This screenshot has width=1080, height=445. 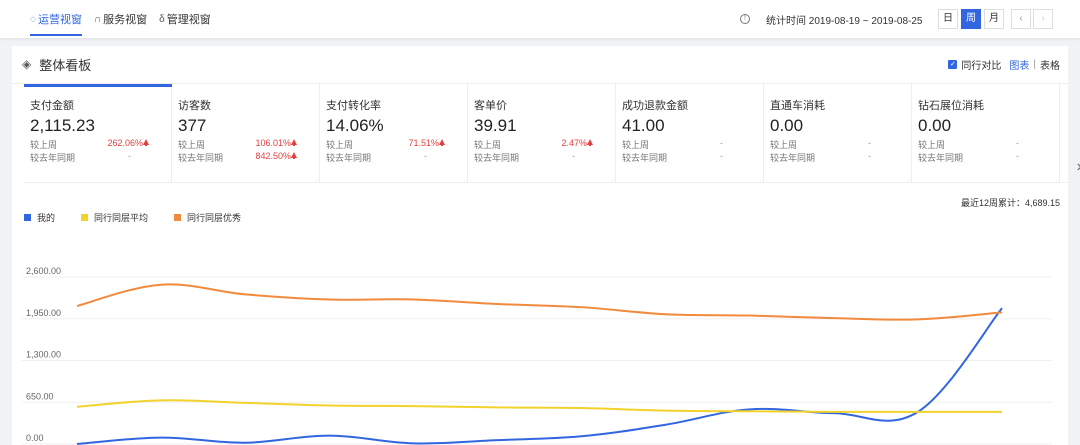 What do you see at coordinates (948, 19) in the screenshot?
I see `period-day-button: 日` at bounding box center [948, 19].